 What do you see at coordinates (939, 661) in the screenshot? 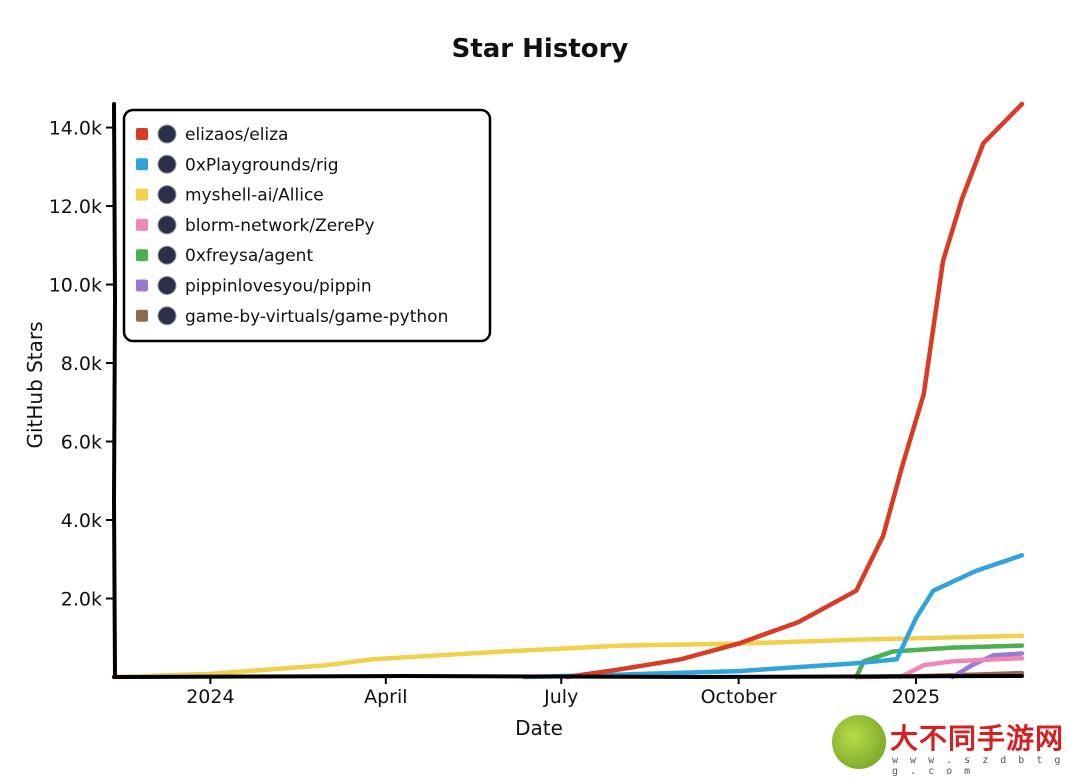
I see `series-line-0xfreysa` at bounding box center [939, 661].